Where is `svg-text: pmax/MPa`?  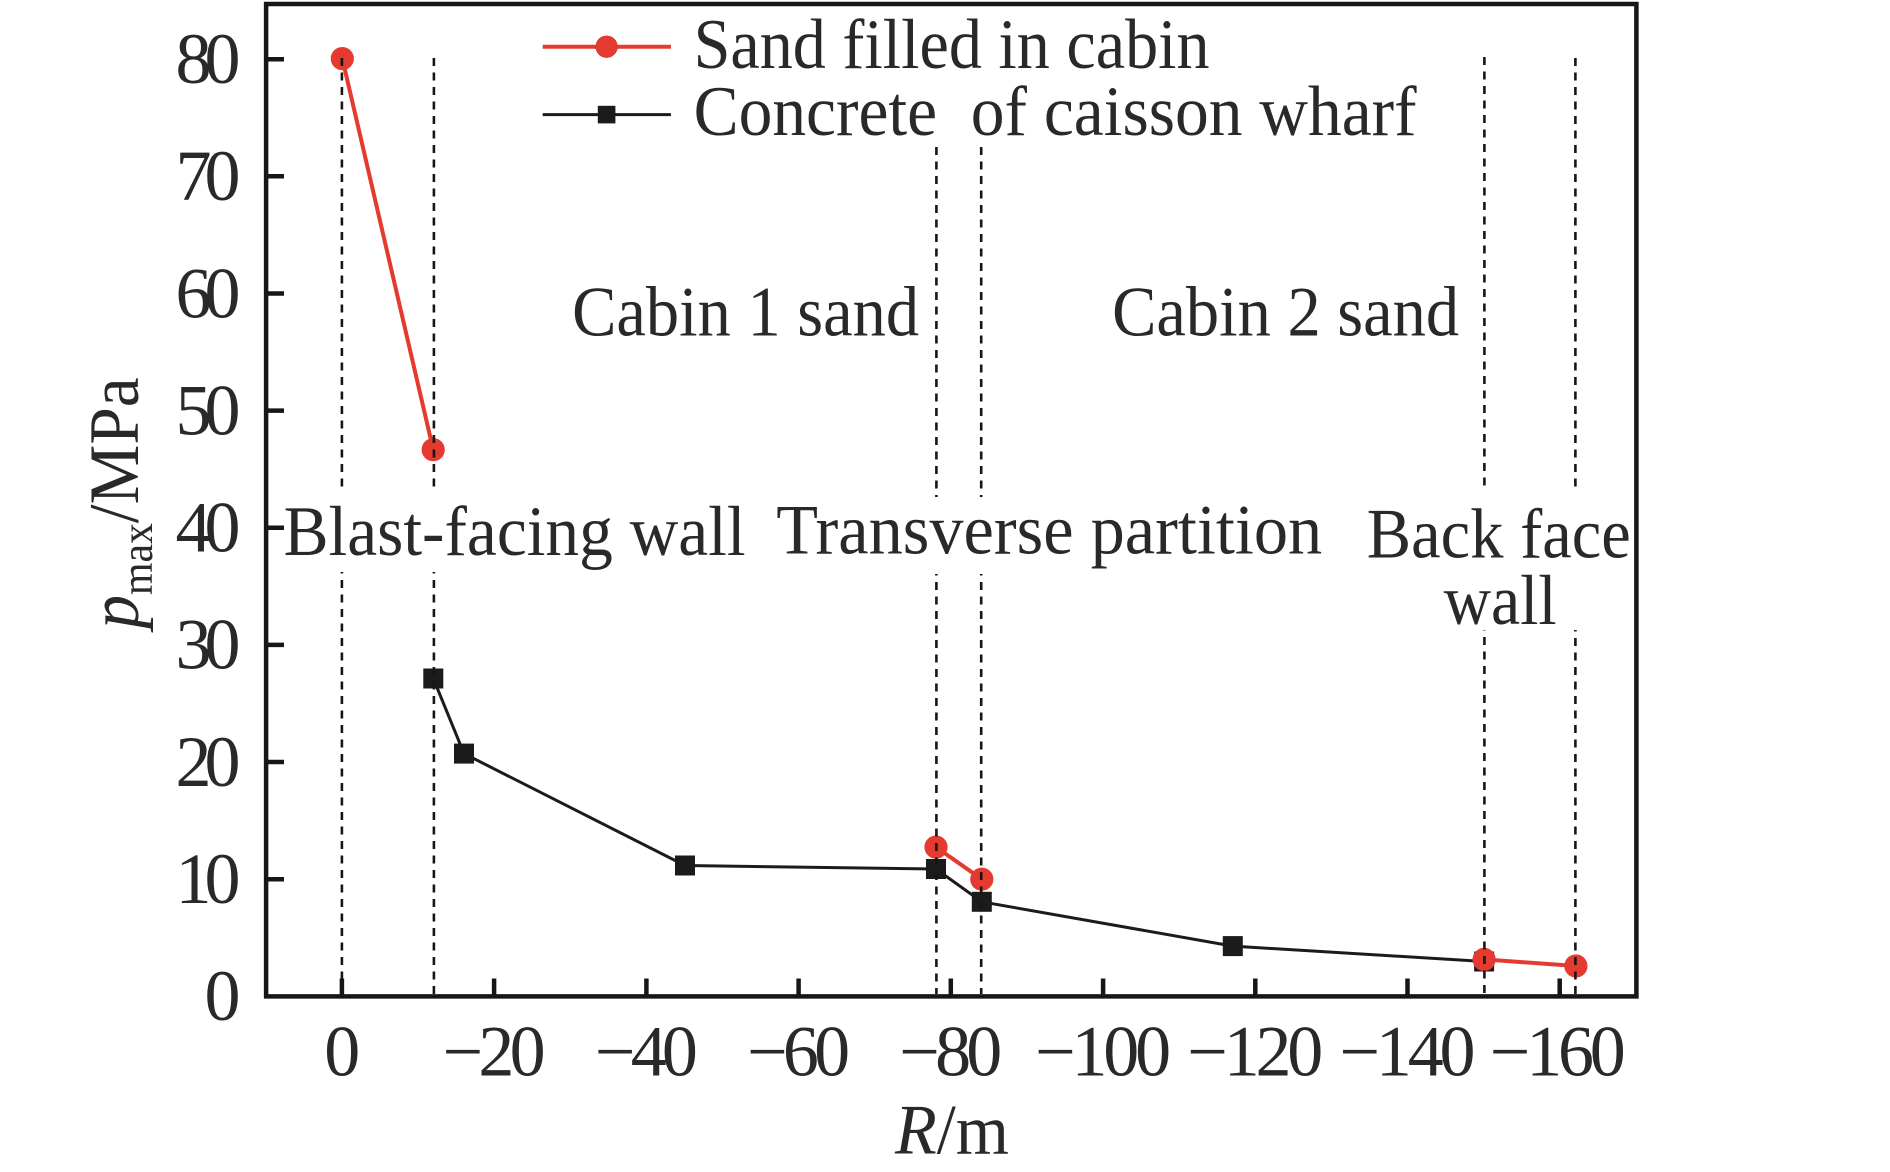
svg-text: pmax/MPa is located at coordinates (118, 505).